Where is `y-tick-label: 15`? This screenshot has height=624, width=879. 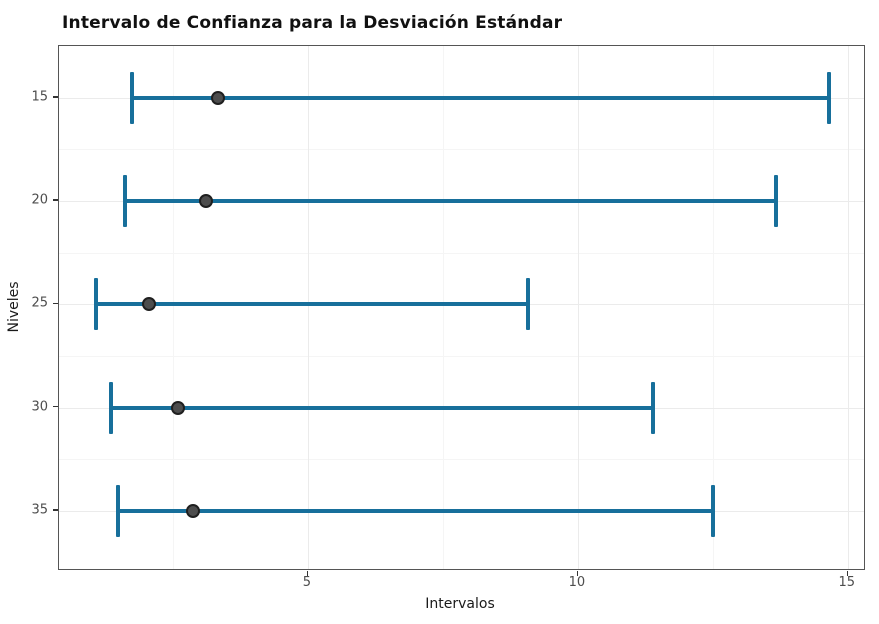
y-tick-label: 15 is located at coordinates (39, 97).